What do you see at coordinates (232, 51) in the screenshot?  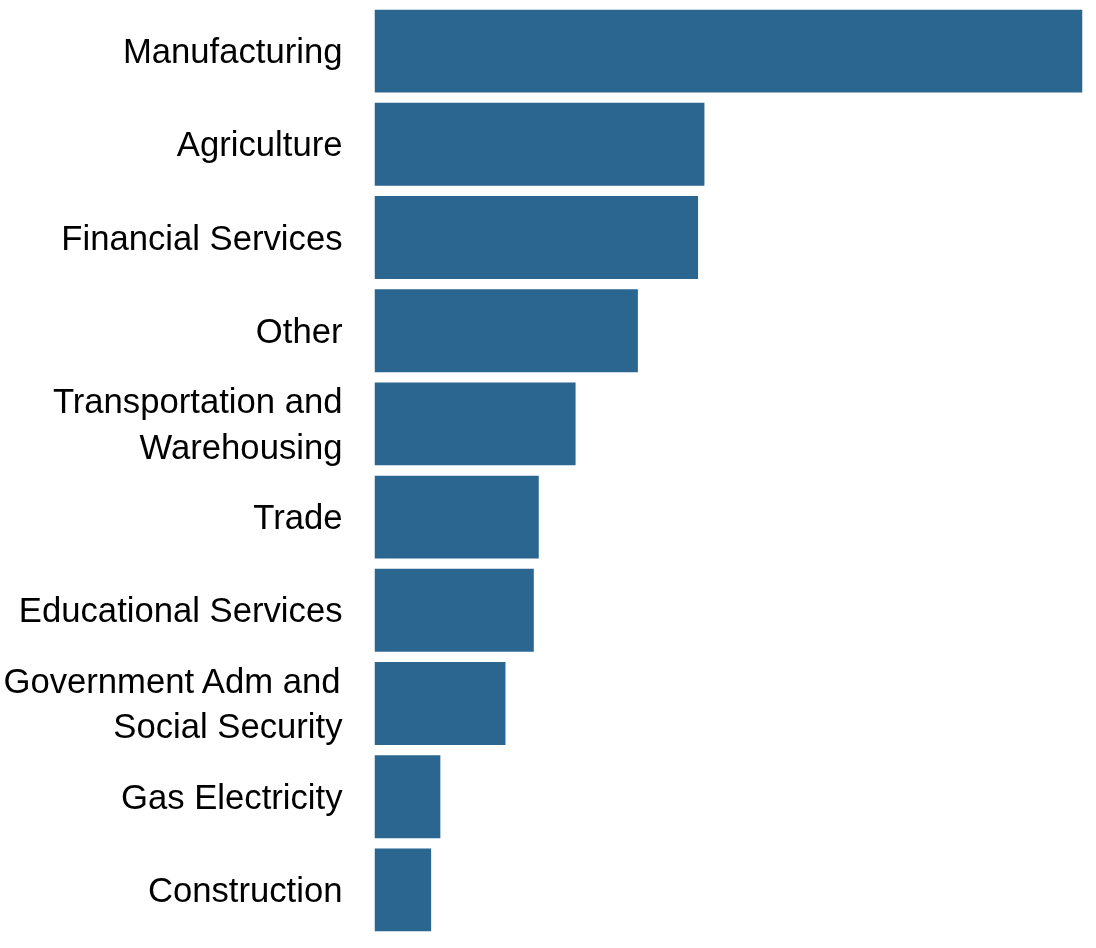 I see `y-tick-label: Manufacturing` at bounding box center [232, 51].